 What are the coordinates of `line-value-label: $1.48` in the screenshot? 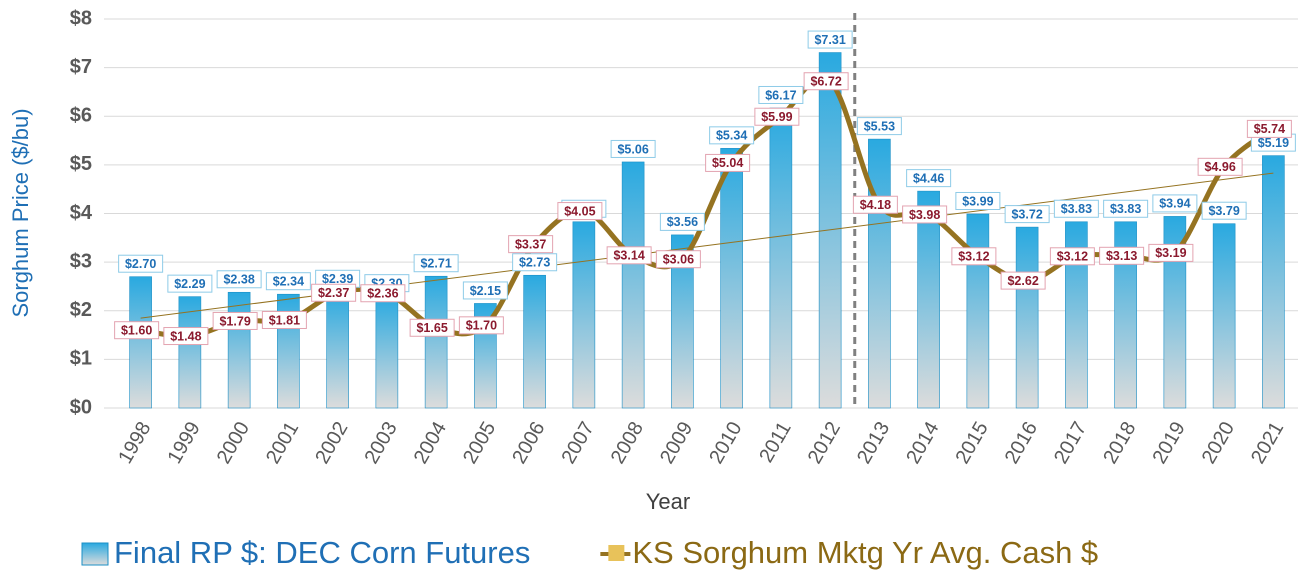 It's located at (185, 336).